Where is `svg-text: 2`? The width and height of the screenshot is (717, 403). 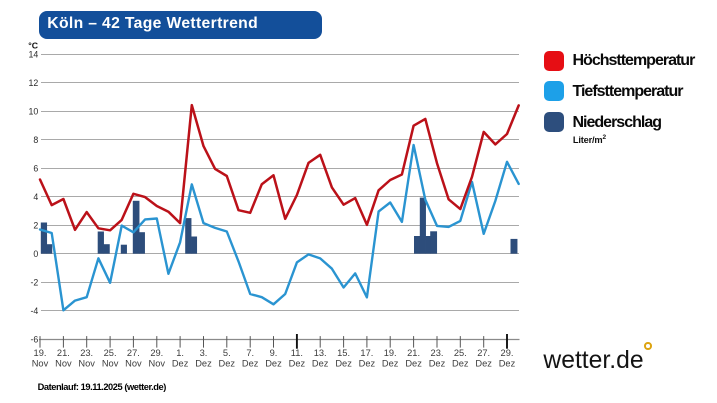 svg-text: 2 is located at coordinates (35, 225).